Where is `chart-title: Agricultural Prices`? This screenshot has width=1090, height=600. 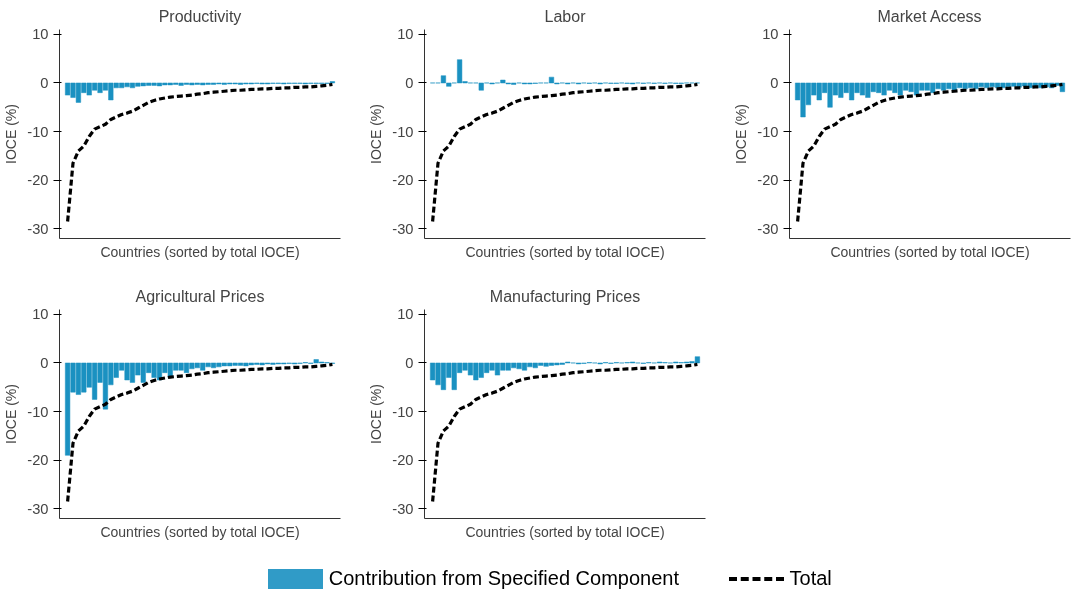
chart-title: Agricultural Prices is located at coordinates (200, 296).